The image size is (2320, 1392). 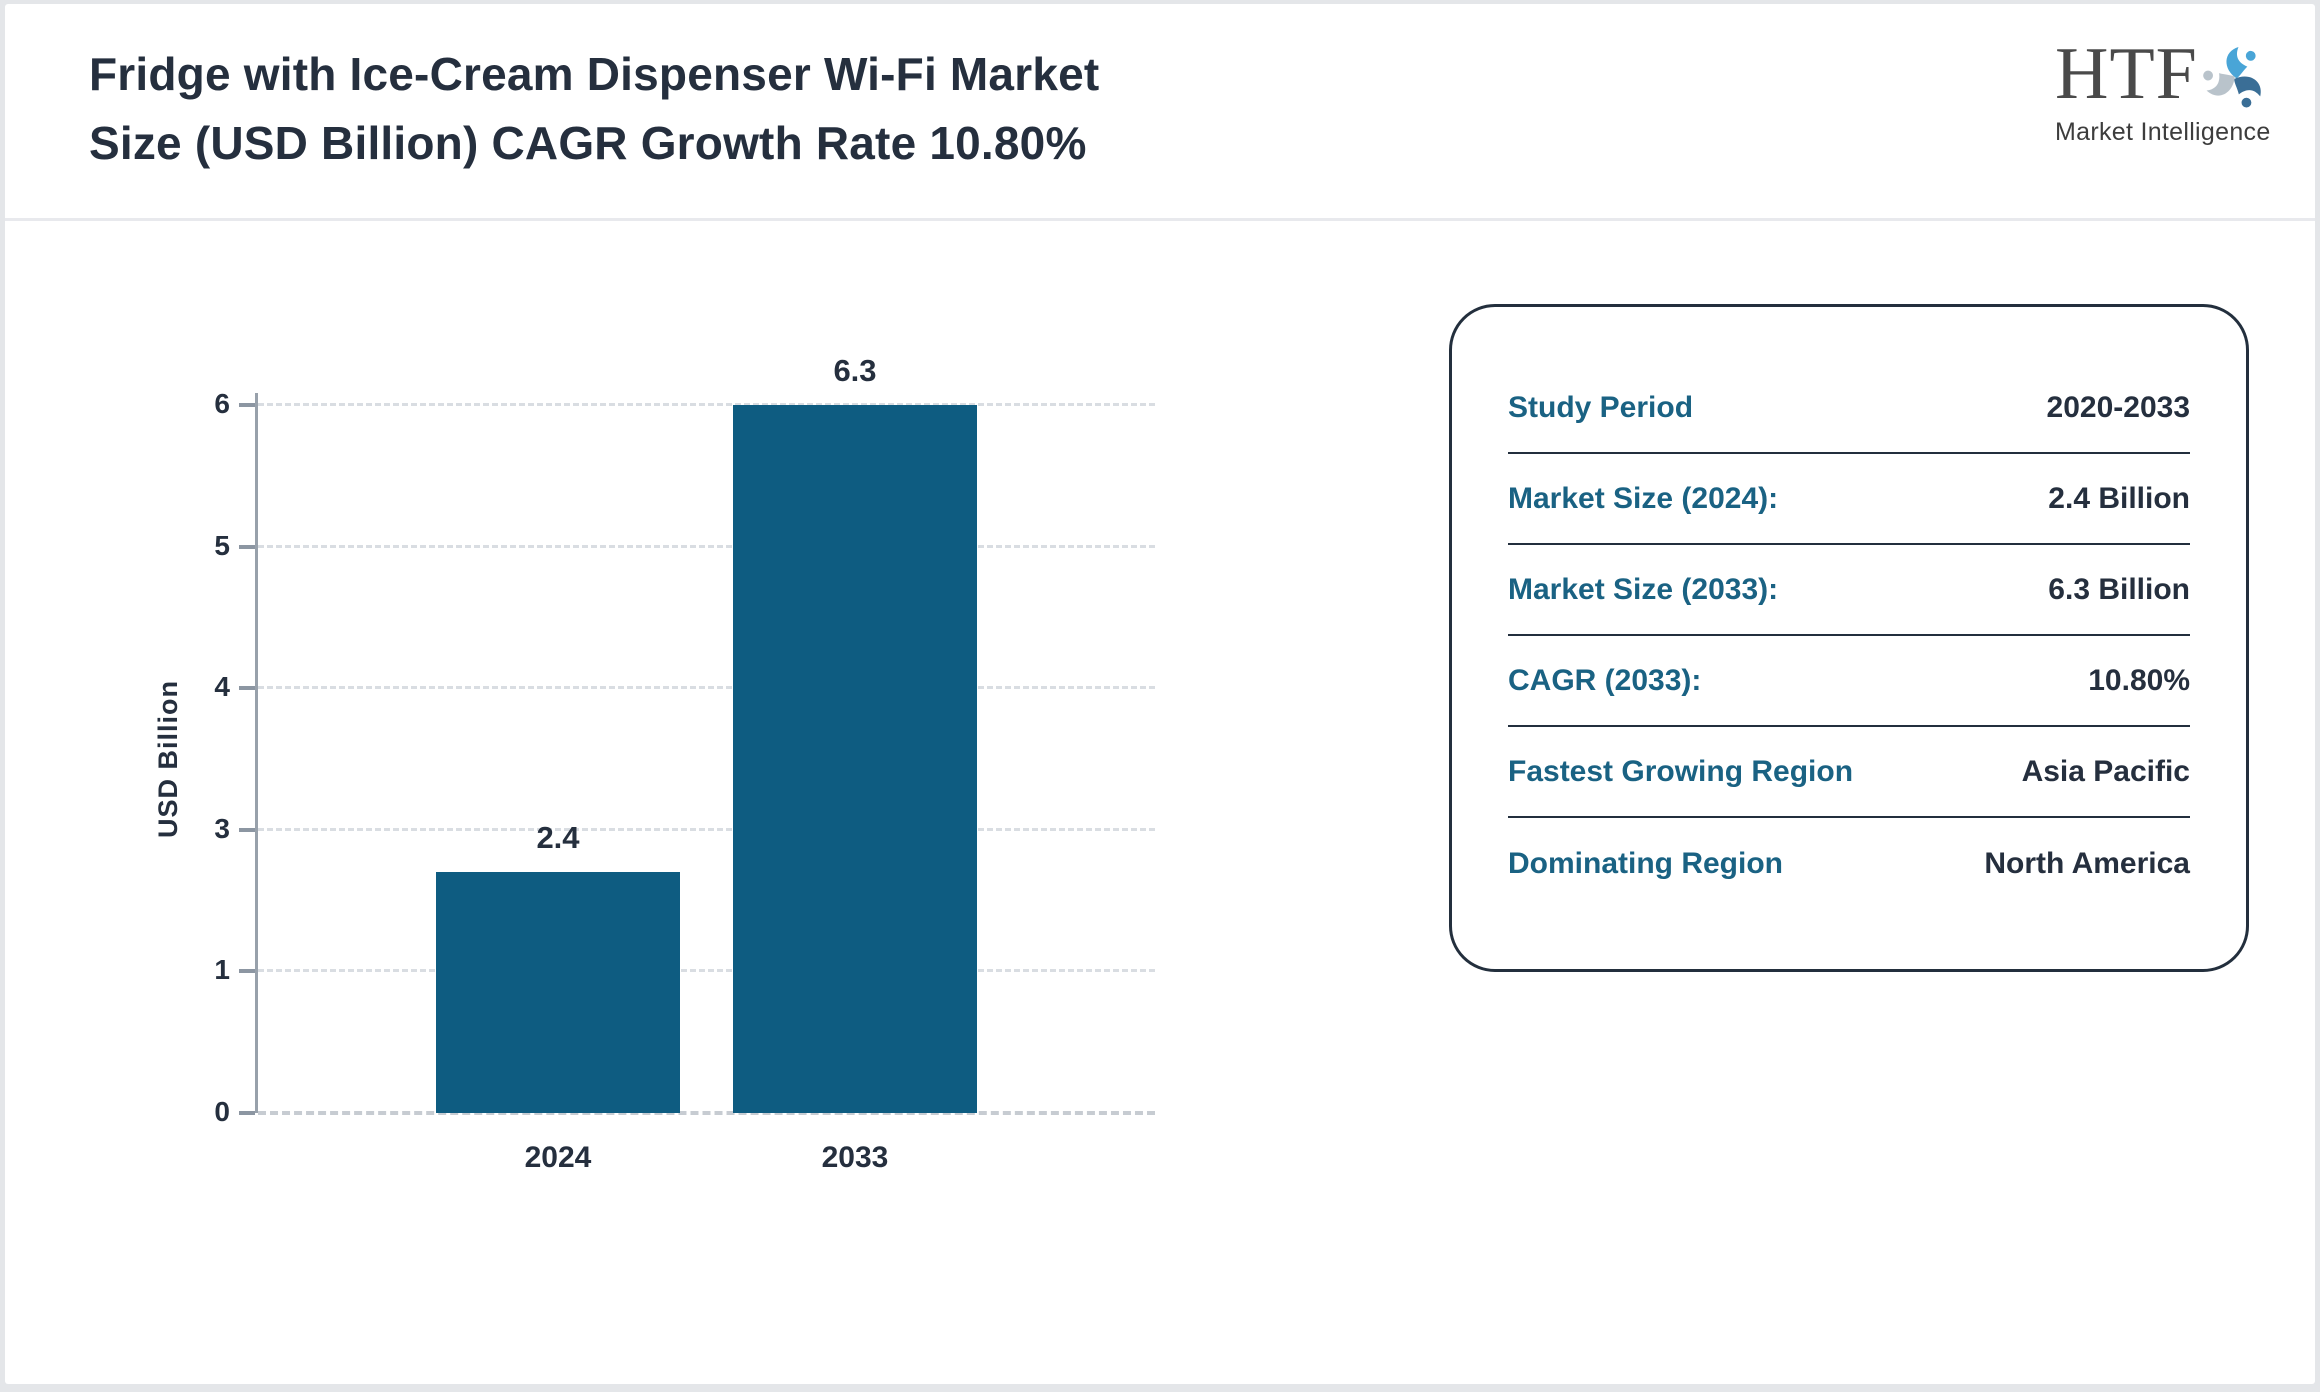 I want to click on header-divider, so click(x=1160, y=219).